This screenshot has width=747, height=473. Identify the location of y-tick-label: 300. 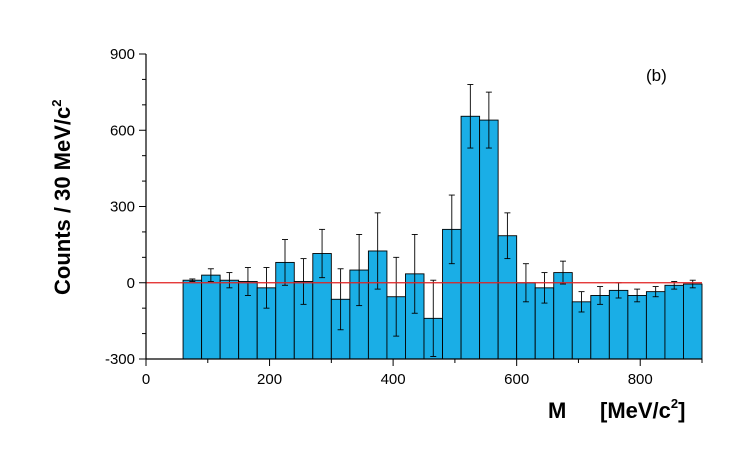
(122, 207).